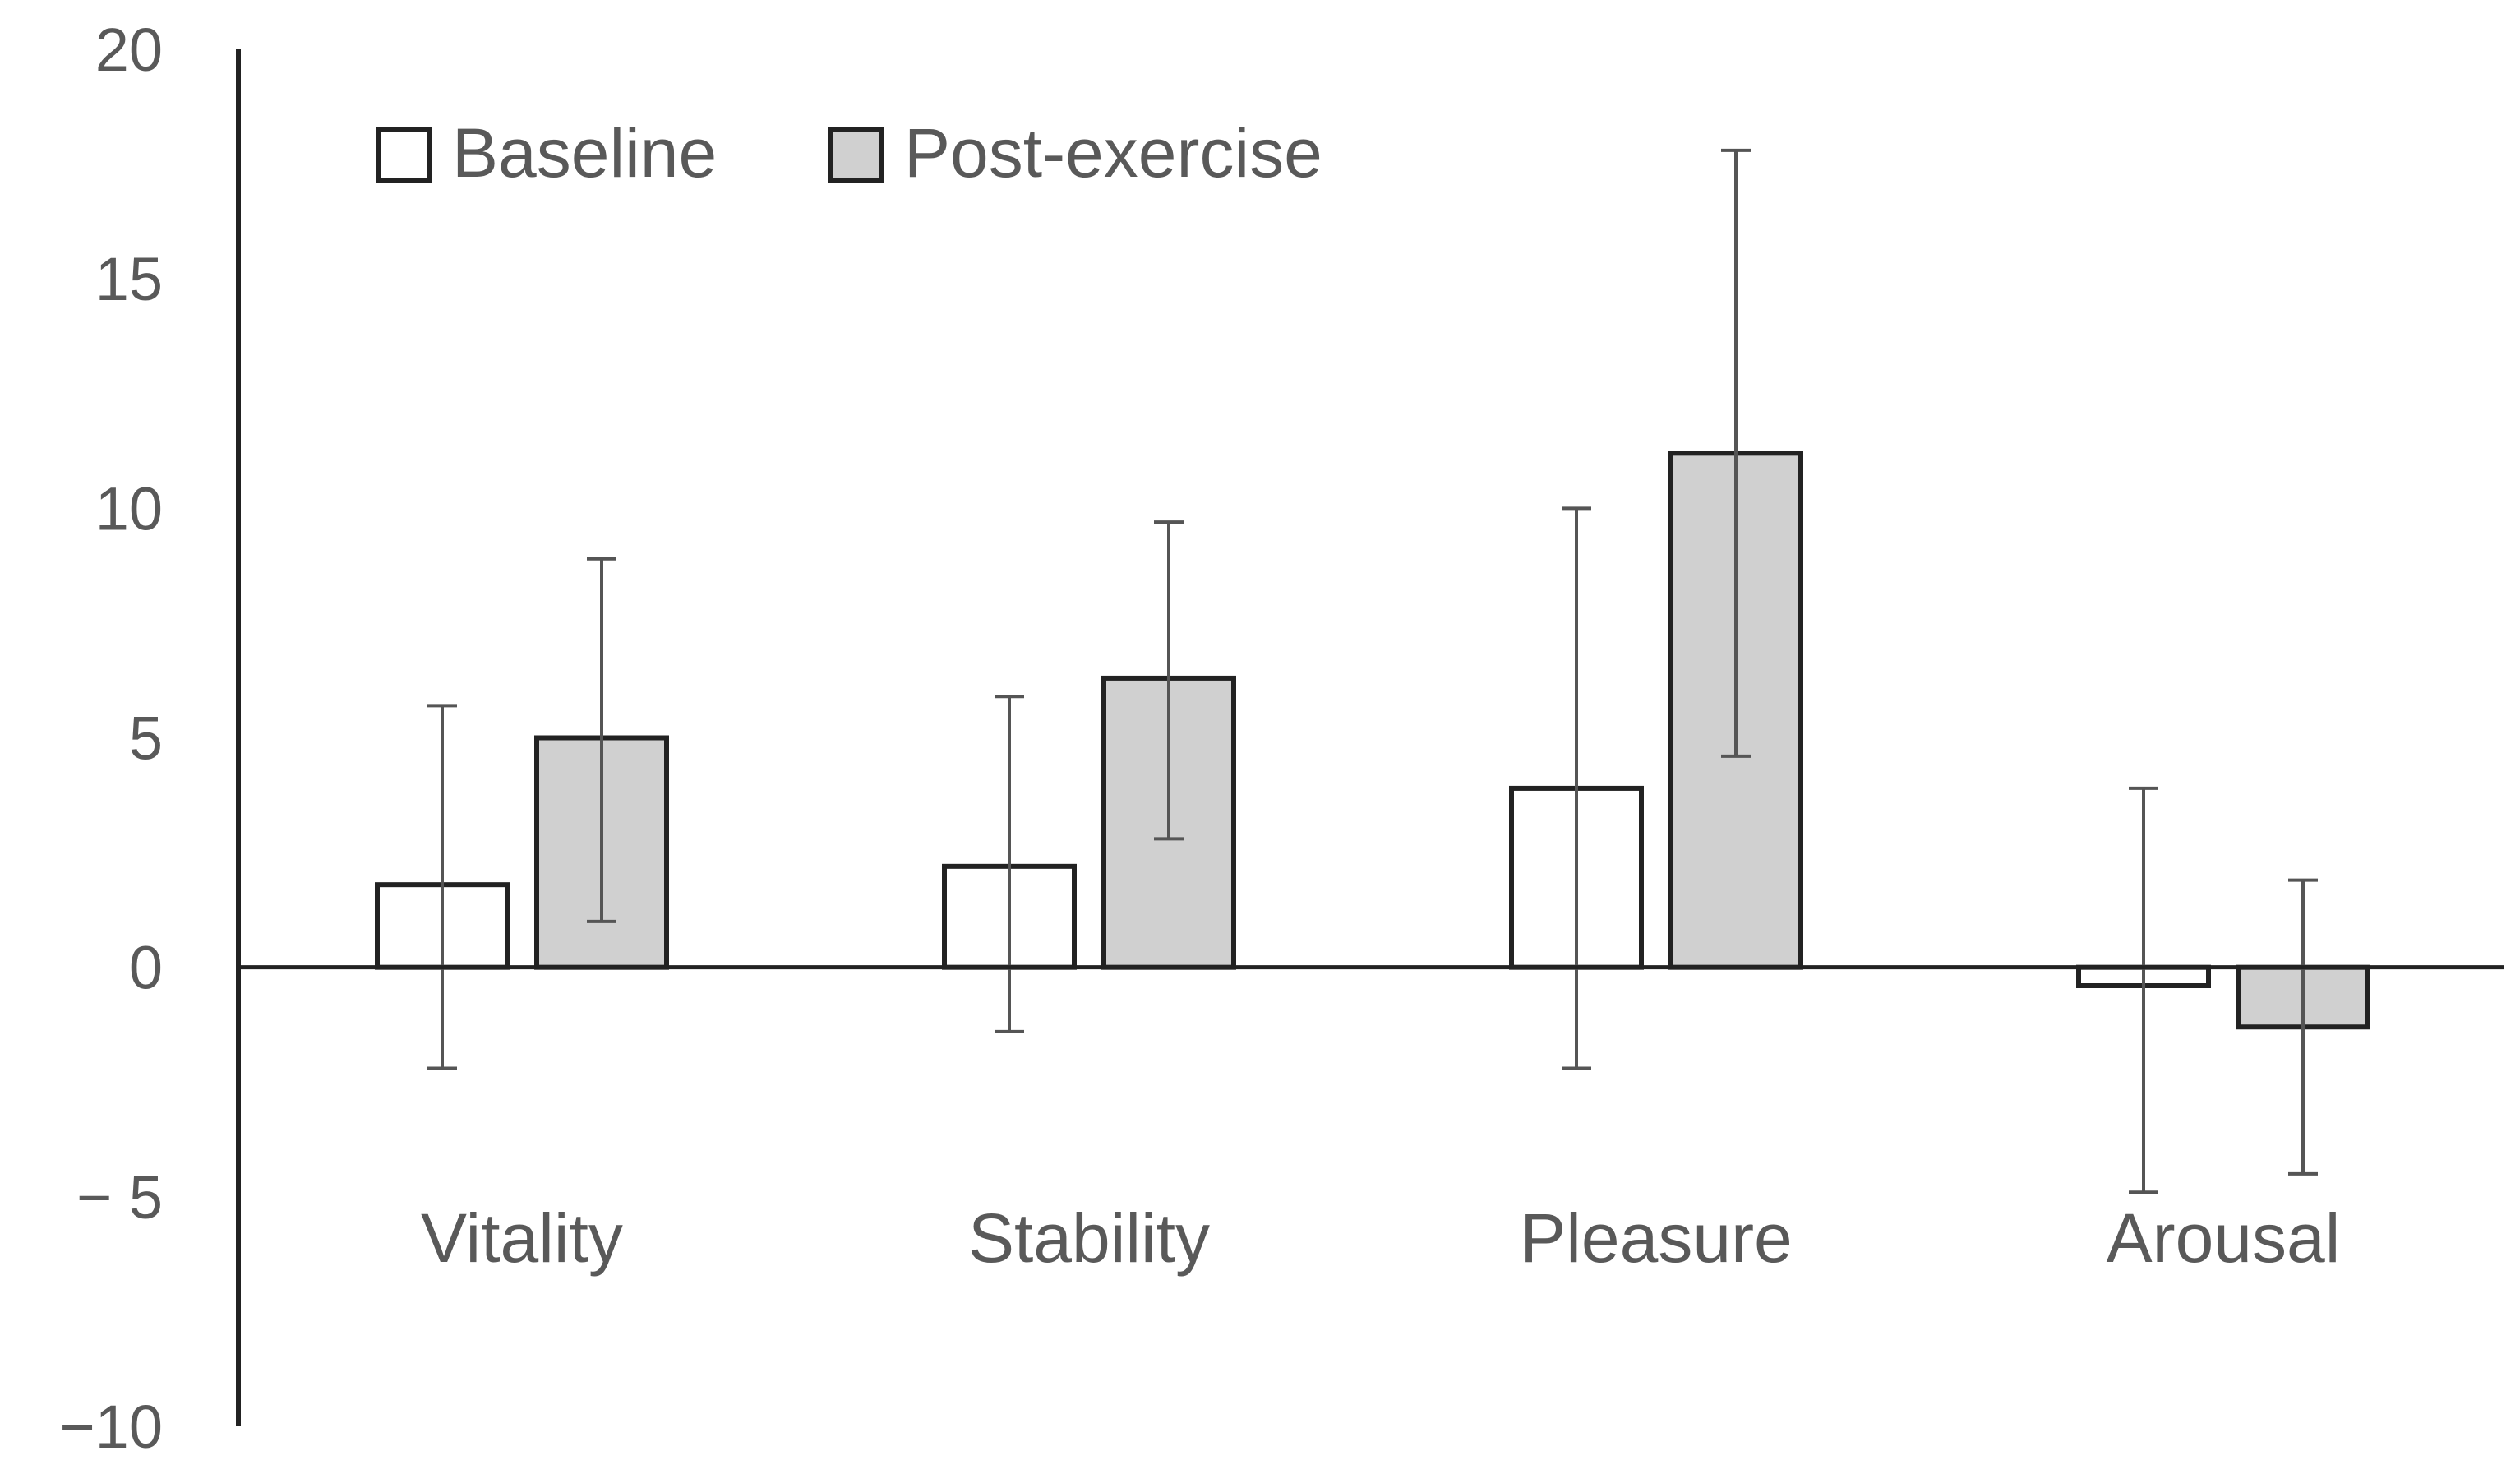 Image resolution: width=2520 pixels, height=1474 pixels. I want to click on legend: Baseline Post-exercise, so click(849, 153).